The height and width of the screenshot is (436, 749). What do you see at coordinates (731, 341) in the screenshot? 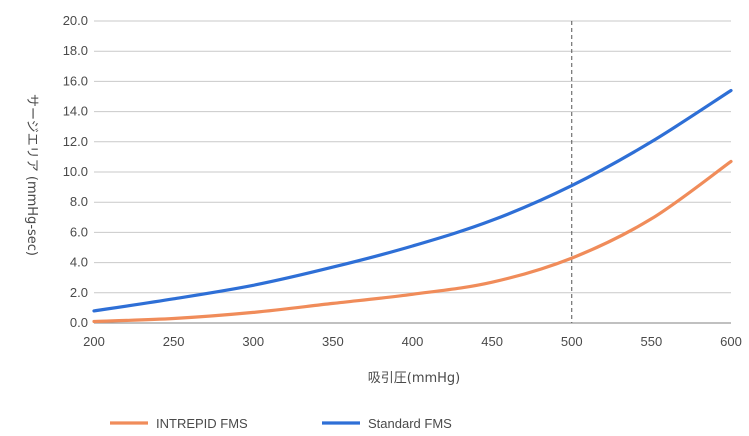
I see `x-tick-label: 600` at bounding box center [731, 341].